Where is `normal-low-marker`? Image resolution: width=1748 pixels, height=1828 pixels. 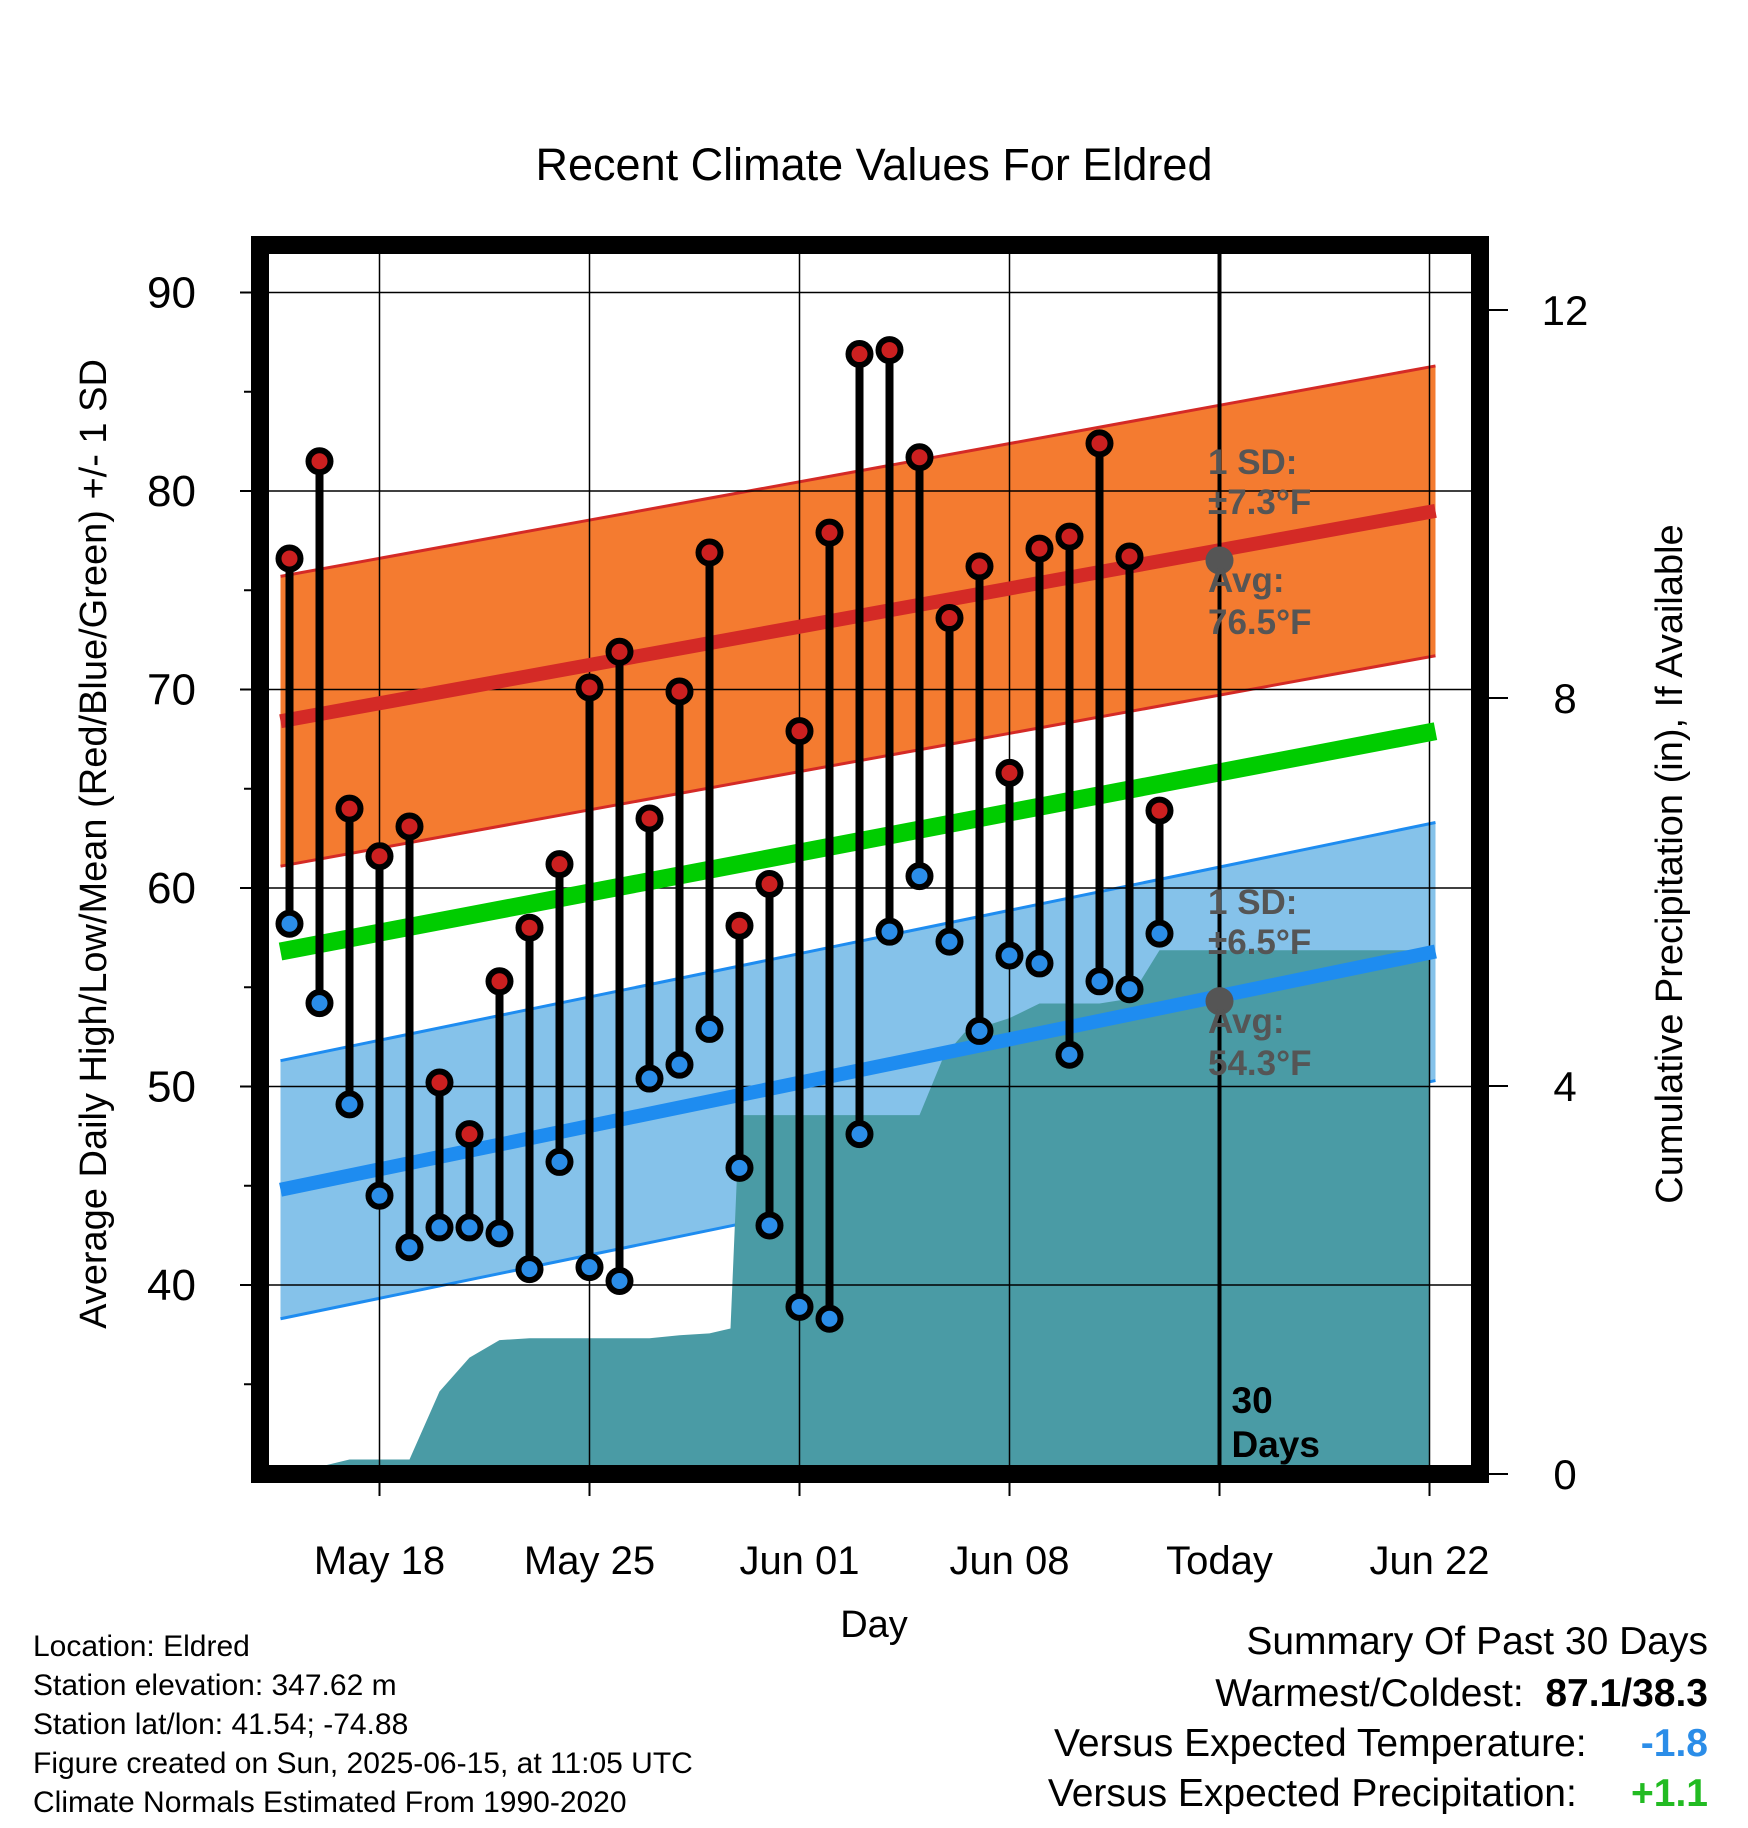 normal-low-marker is located at coordinates (1219, 1001).